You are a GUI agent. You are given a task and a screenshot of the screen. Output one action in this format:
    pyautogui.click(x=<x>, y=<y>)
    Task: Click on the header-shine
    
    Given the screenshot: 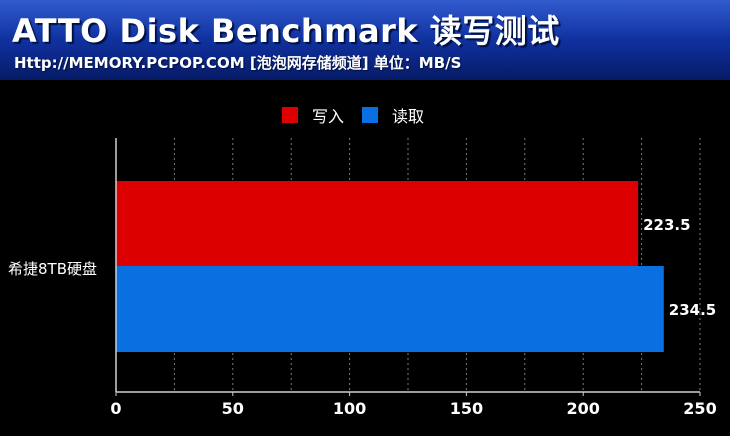 What is the action you would take?
    pyautogui.click(x=365, y=19)
    